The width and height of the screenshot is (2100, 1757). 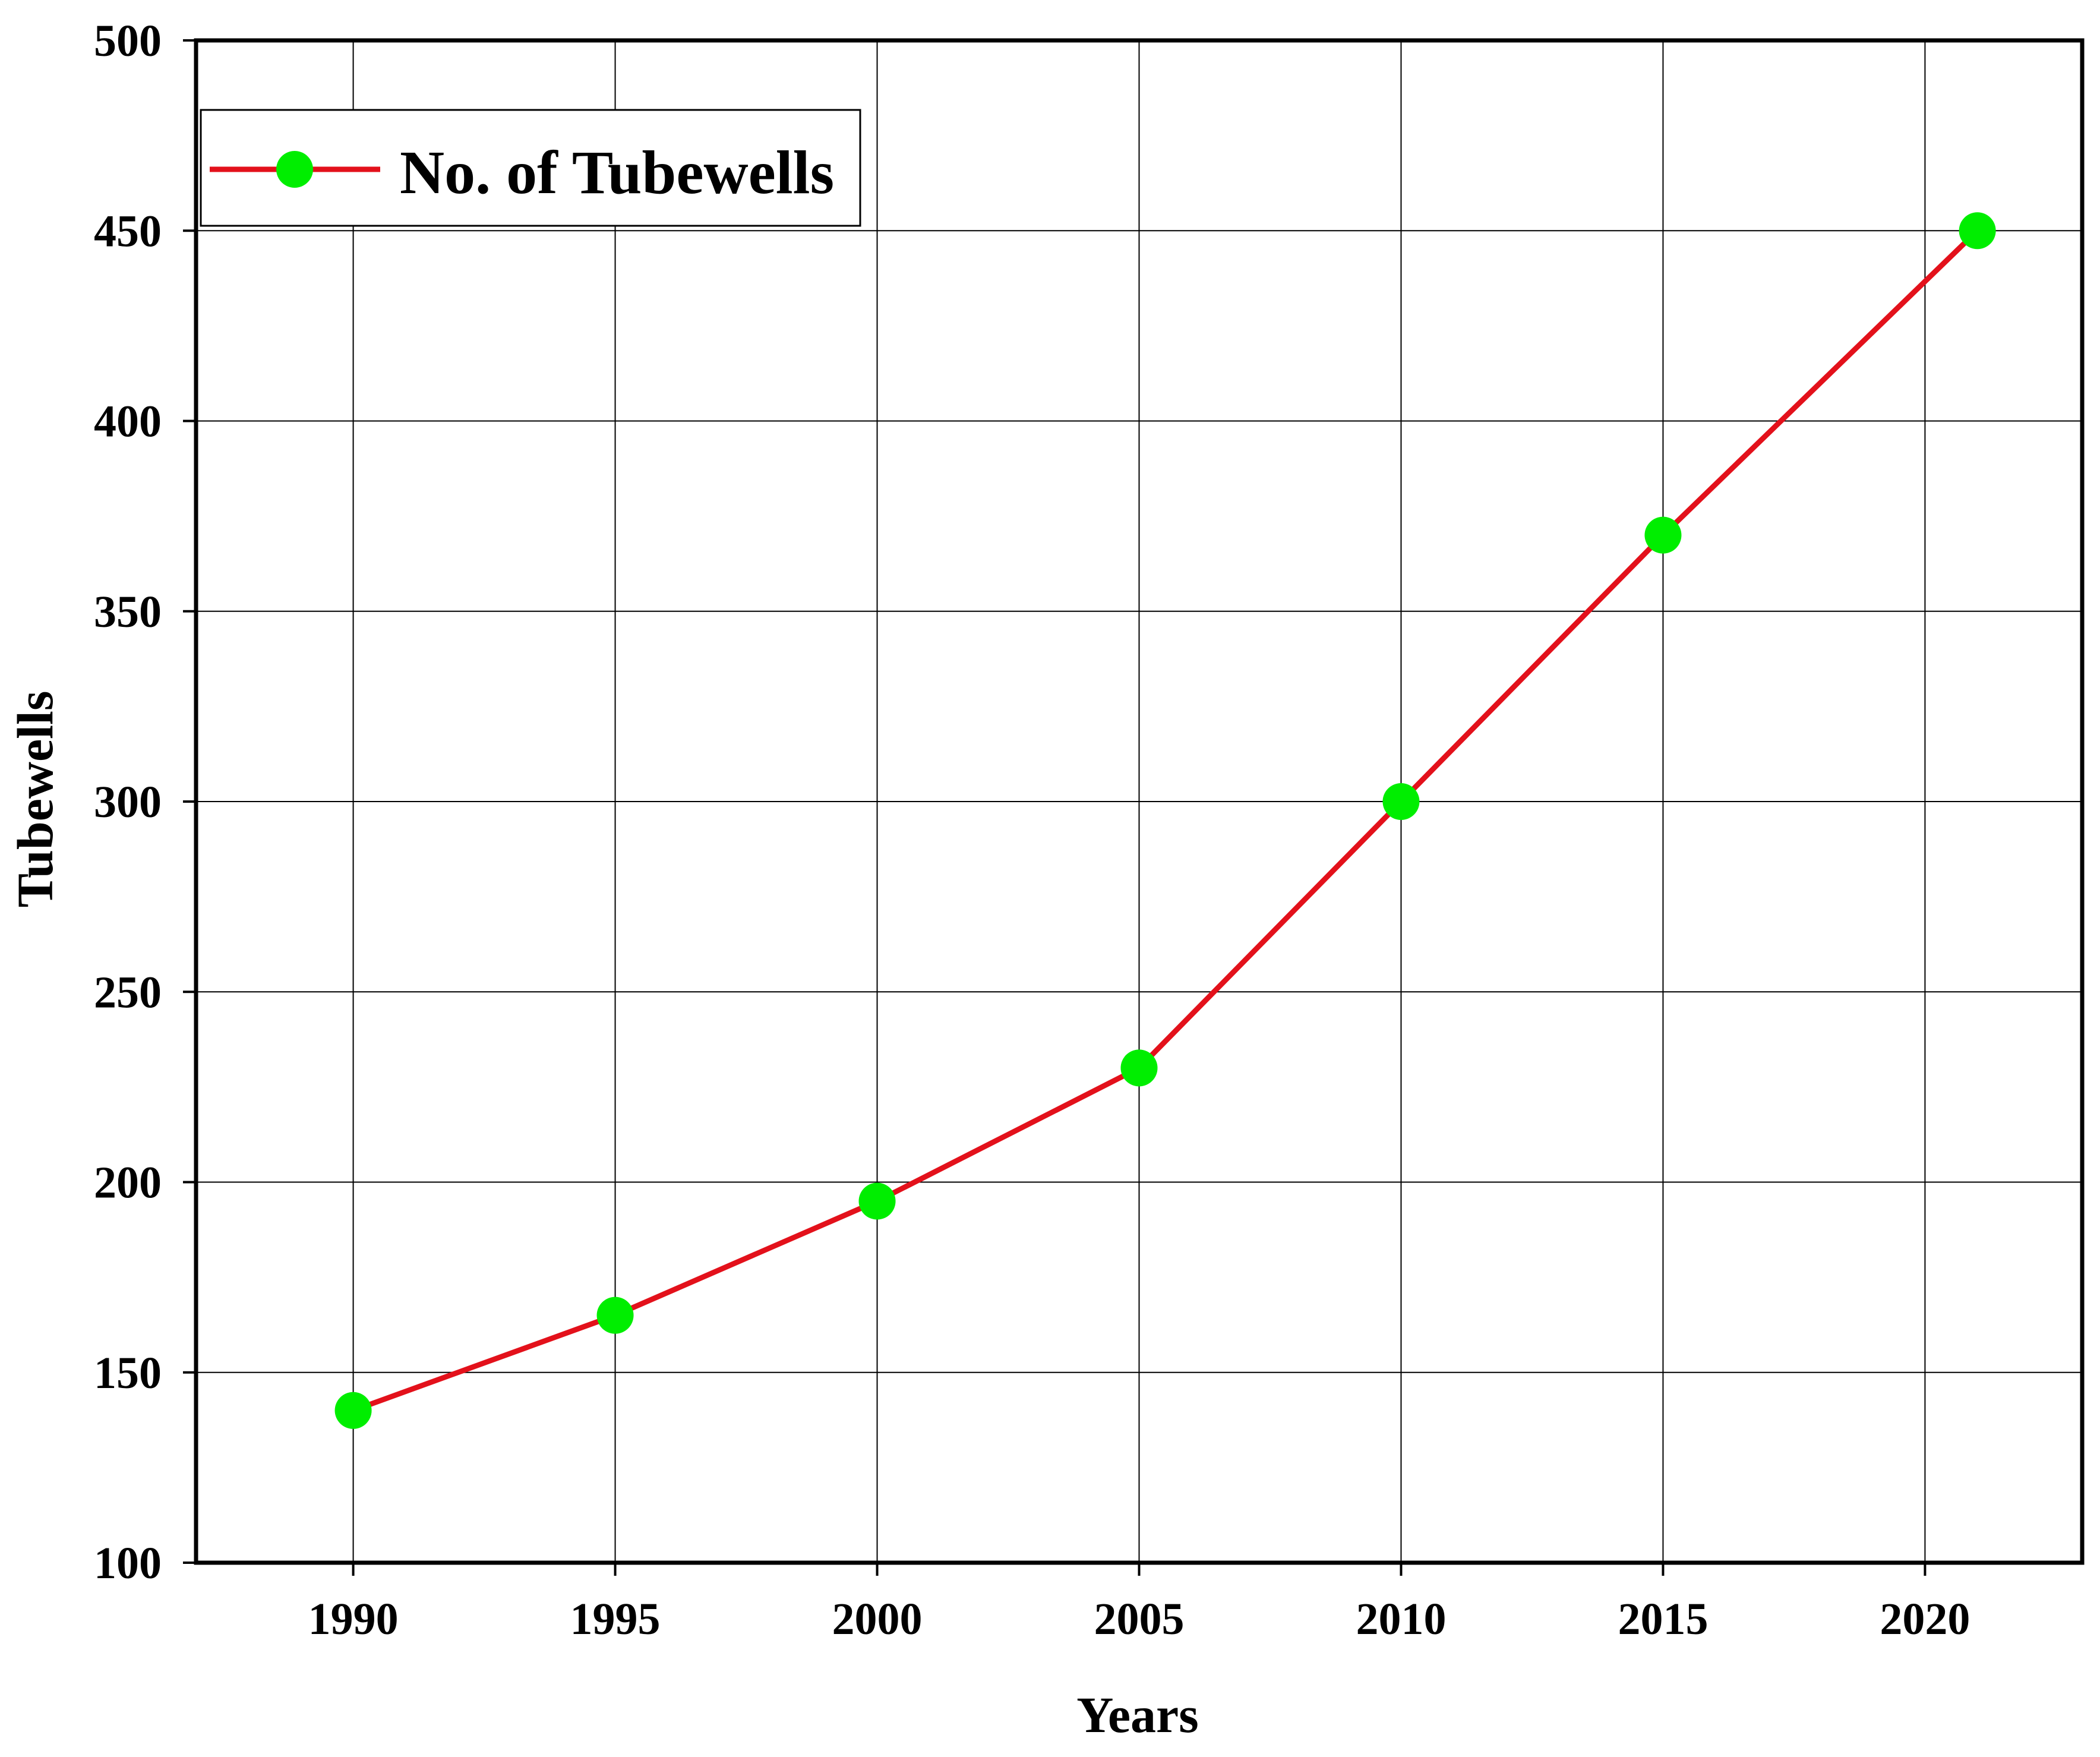 I want to click on y-tick-label: 350, so click(x=128, y=612).